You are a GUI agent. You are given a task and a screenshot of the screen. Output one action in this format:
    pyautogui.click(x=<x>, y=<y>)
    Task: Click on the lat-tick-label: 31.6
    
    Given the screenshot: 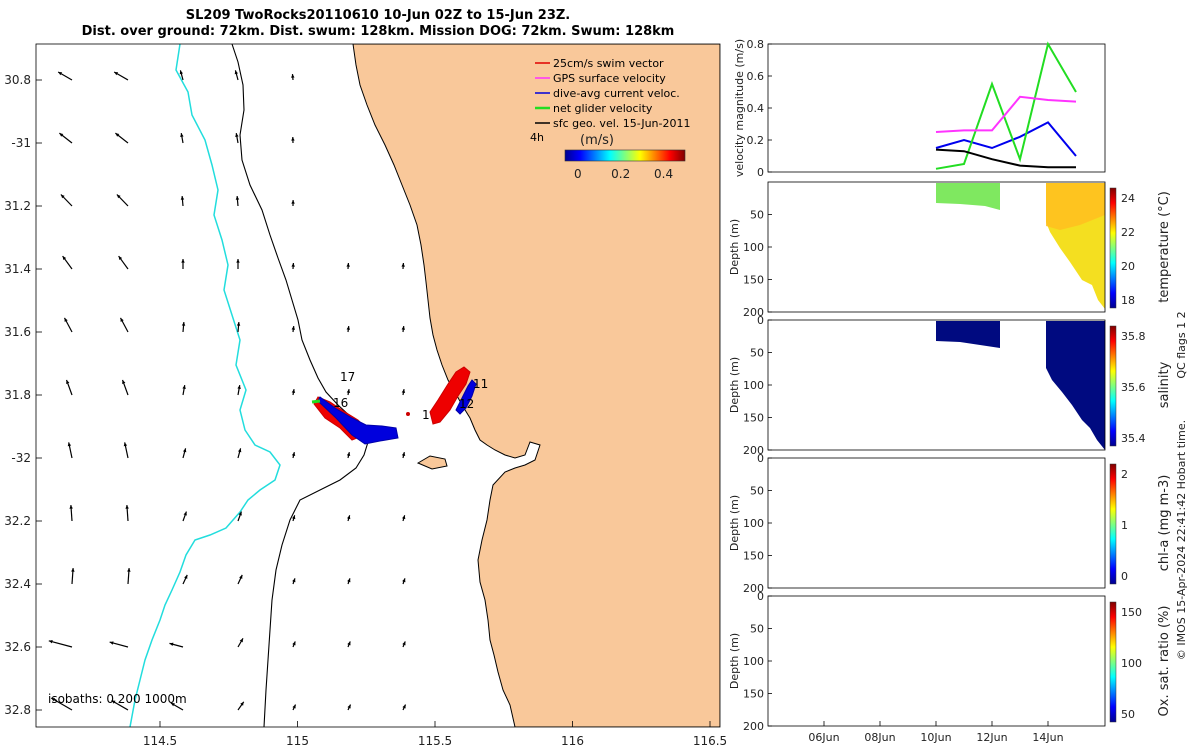 What is the action you would take?
    pyautogui.click(x=17, y=332)
    